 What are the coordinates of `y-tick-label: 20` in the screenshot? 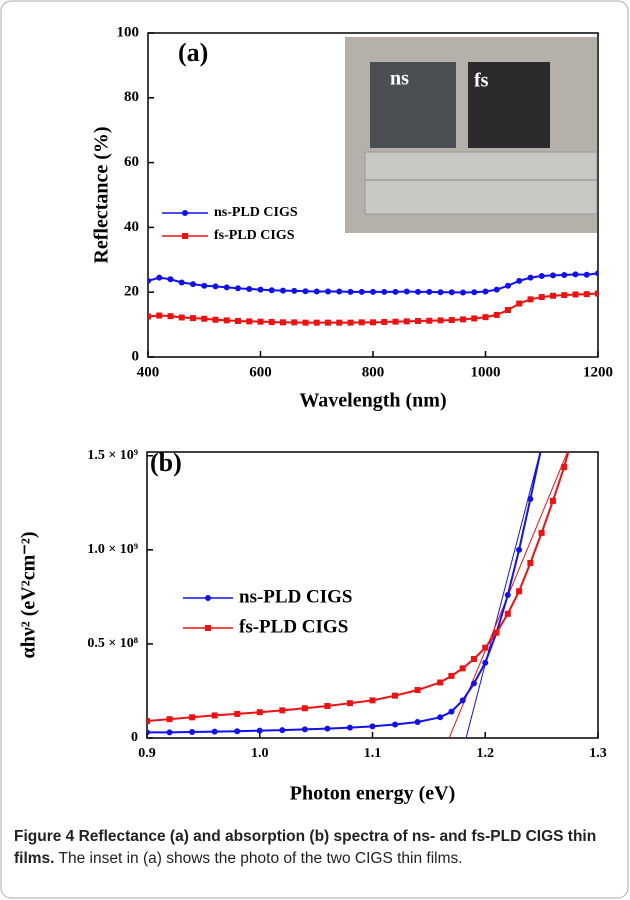 It's located at (131, 292).